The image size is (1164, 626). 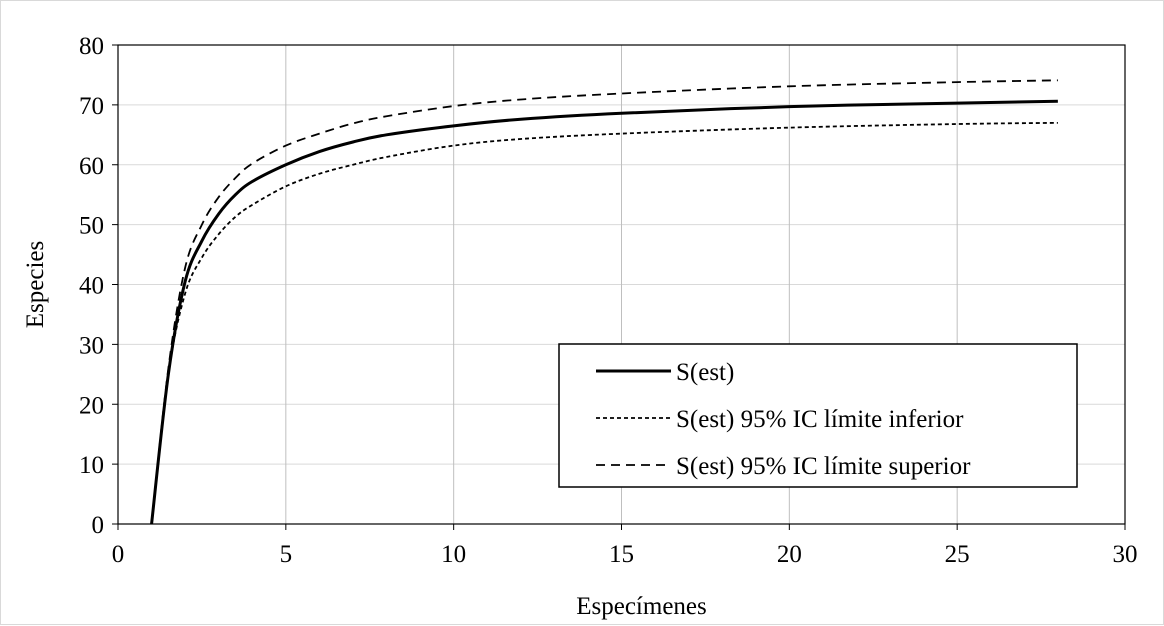 What do you see at coordinates (823, 466) in the screenshot?
I see `legend-label-3: S(est) 95% IC límite superior` at bounding box center [823, 466].